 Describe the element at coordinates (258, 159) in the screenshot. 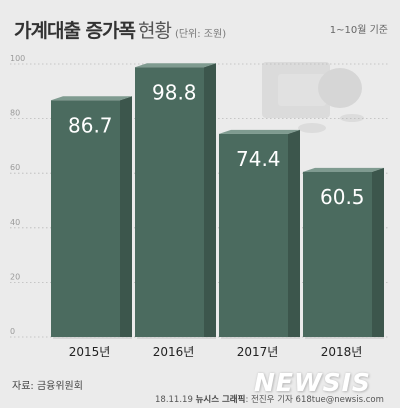

I see `bar-value-label: 74.4` at that location.